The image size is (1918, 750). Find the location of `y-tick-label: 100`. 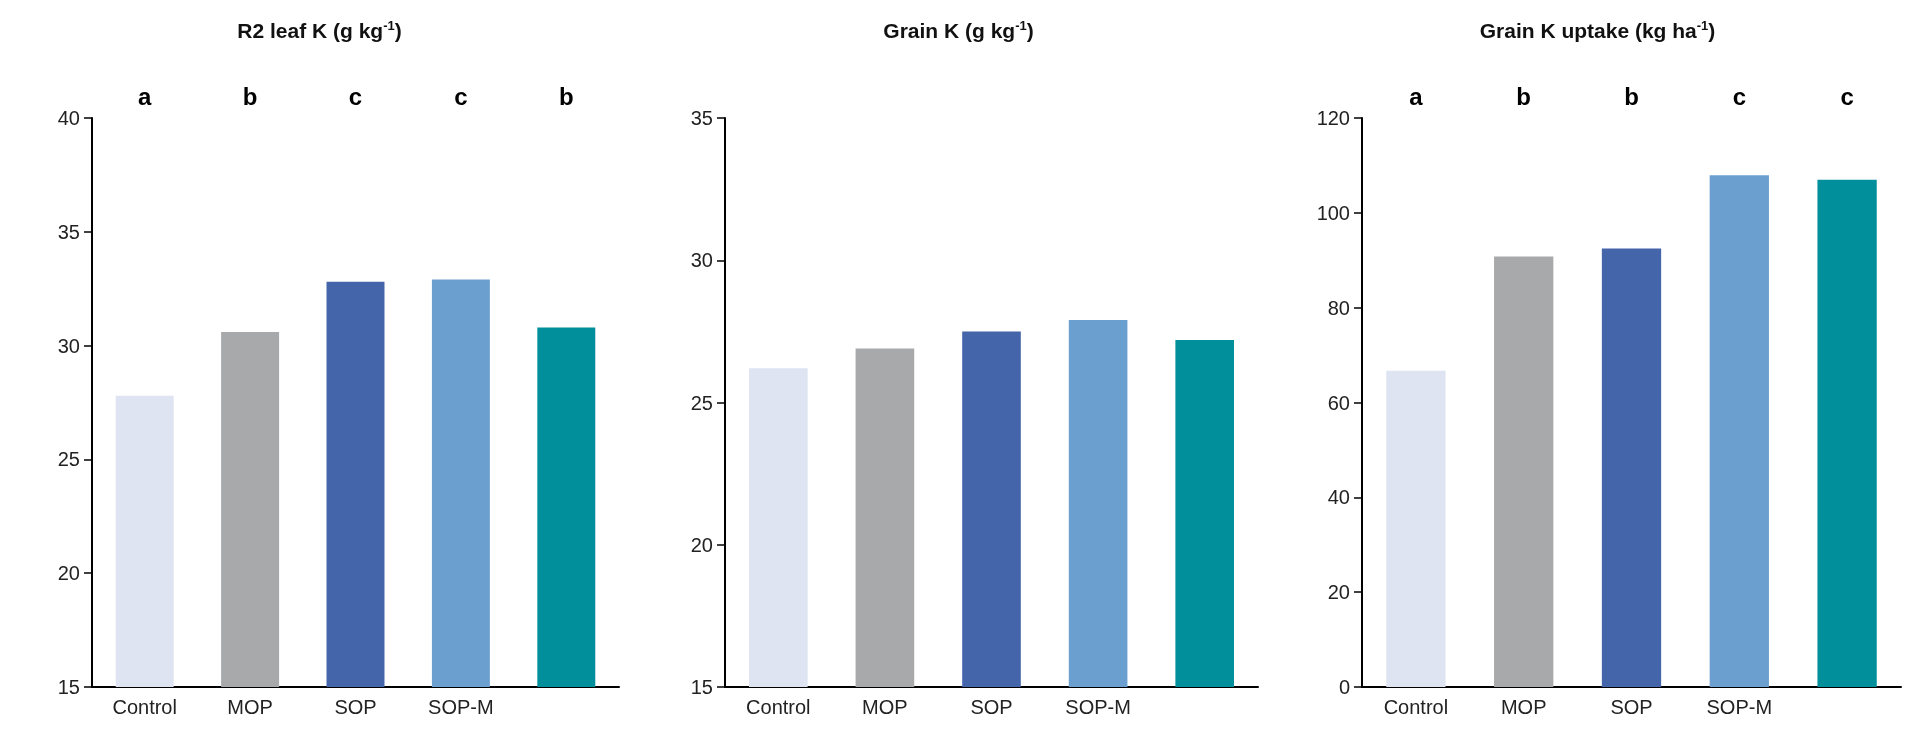

y-tick-label: 100 is located at coordinates (1333, 212).